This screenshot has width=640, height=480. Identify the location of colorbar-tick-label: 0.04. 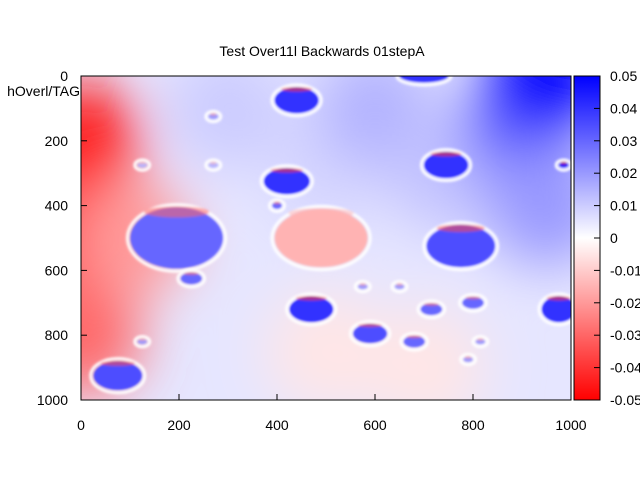
(623, 108).